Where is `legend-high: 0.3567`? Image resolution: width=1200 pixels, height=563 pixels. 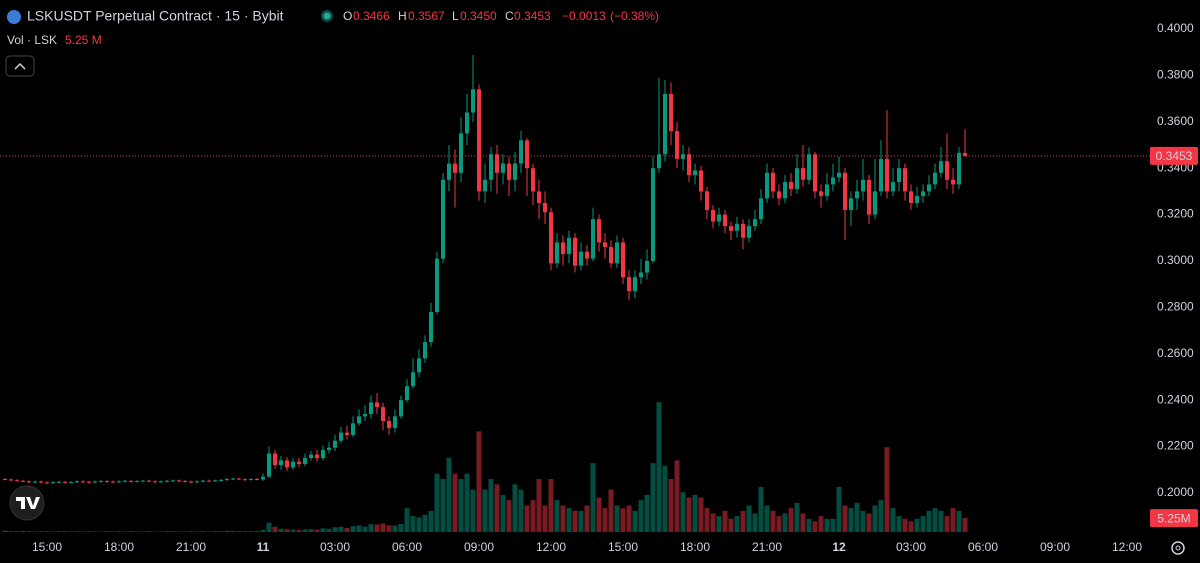 legend-high: 0.3567 is located at coordinates (426, 16).